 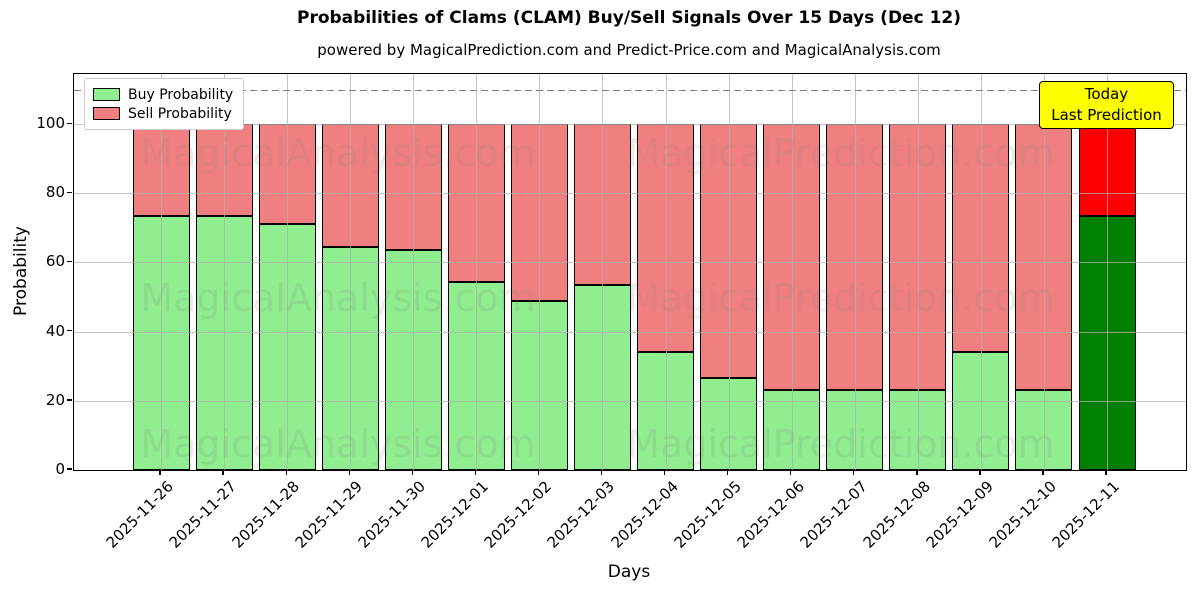 I want to click on y-tick-label: 0, so click(x=60, y=469).